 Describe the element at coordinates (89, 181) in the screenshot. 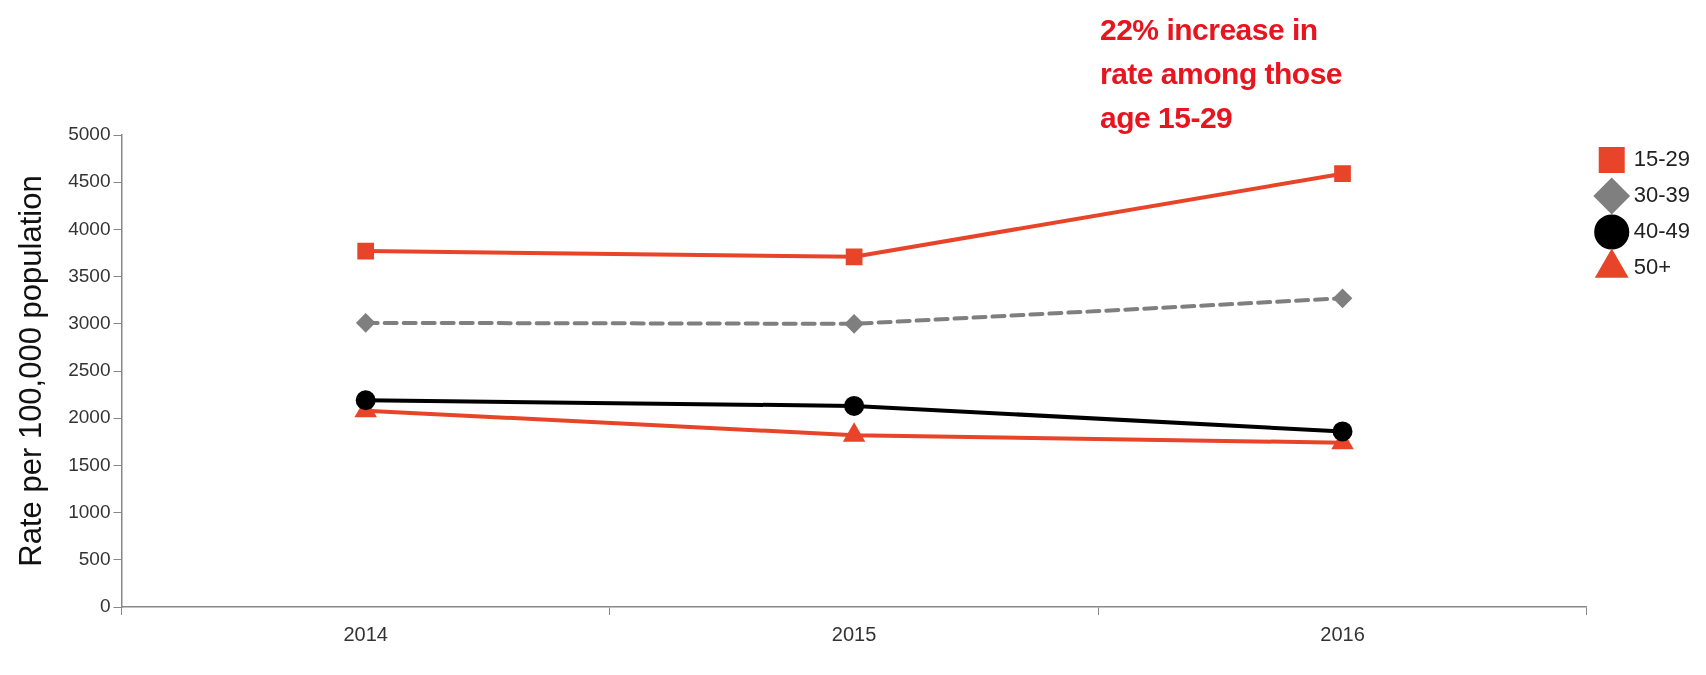

I see `y-tick-label: 4500` at that location.